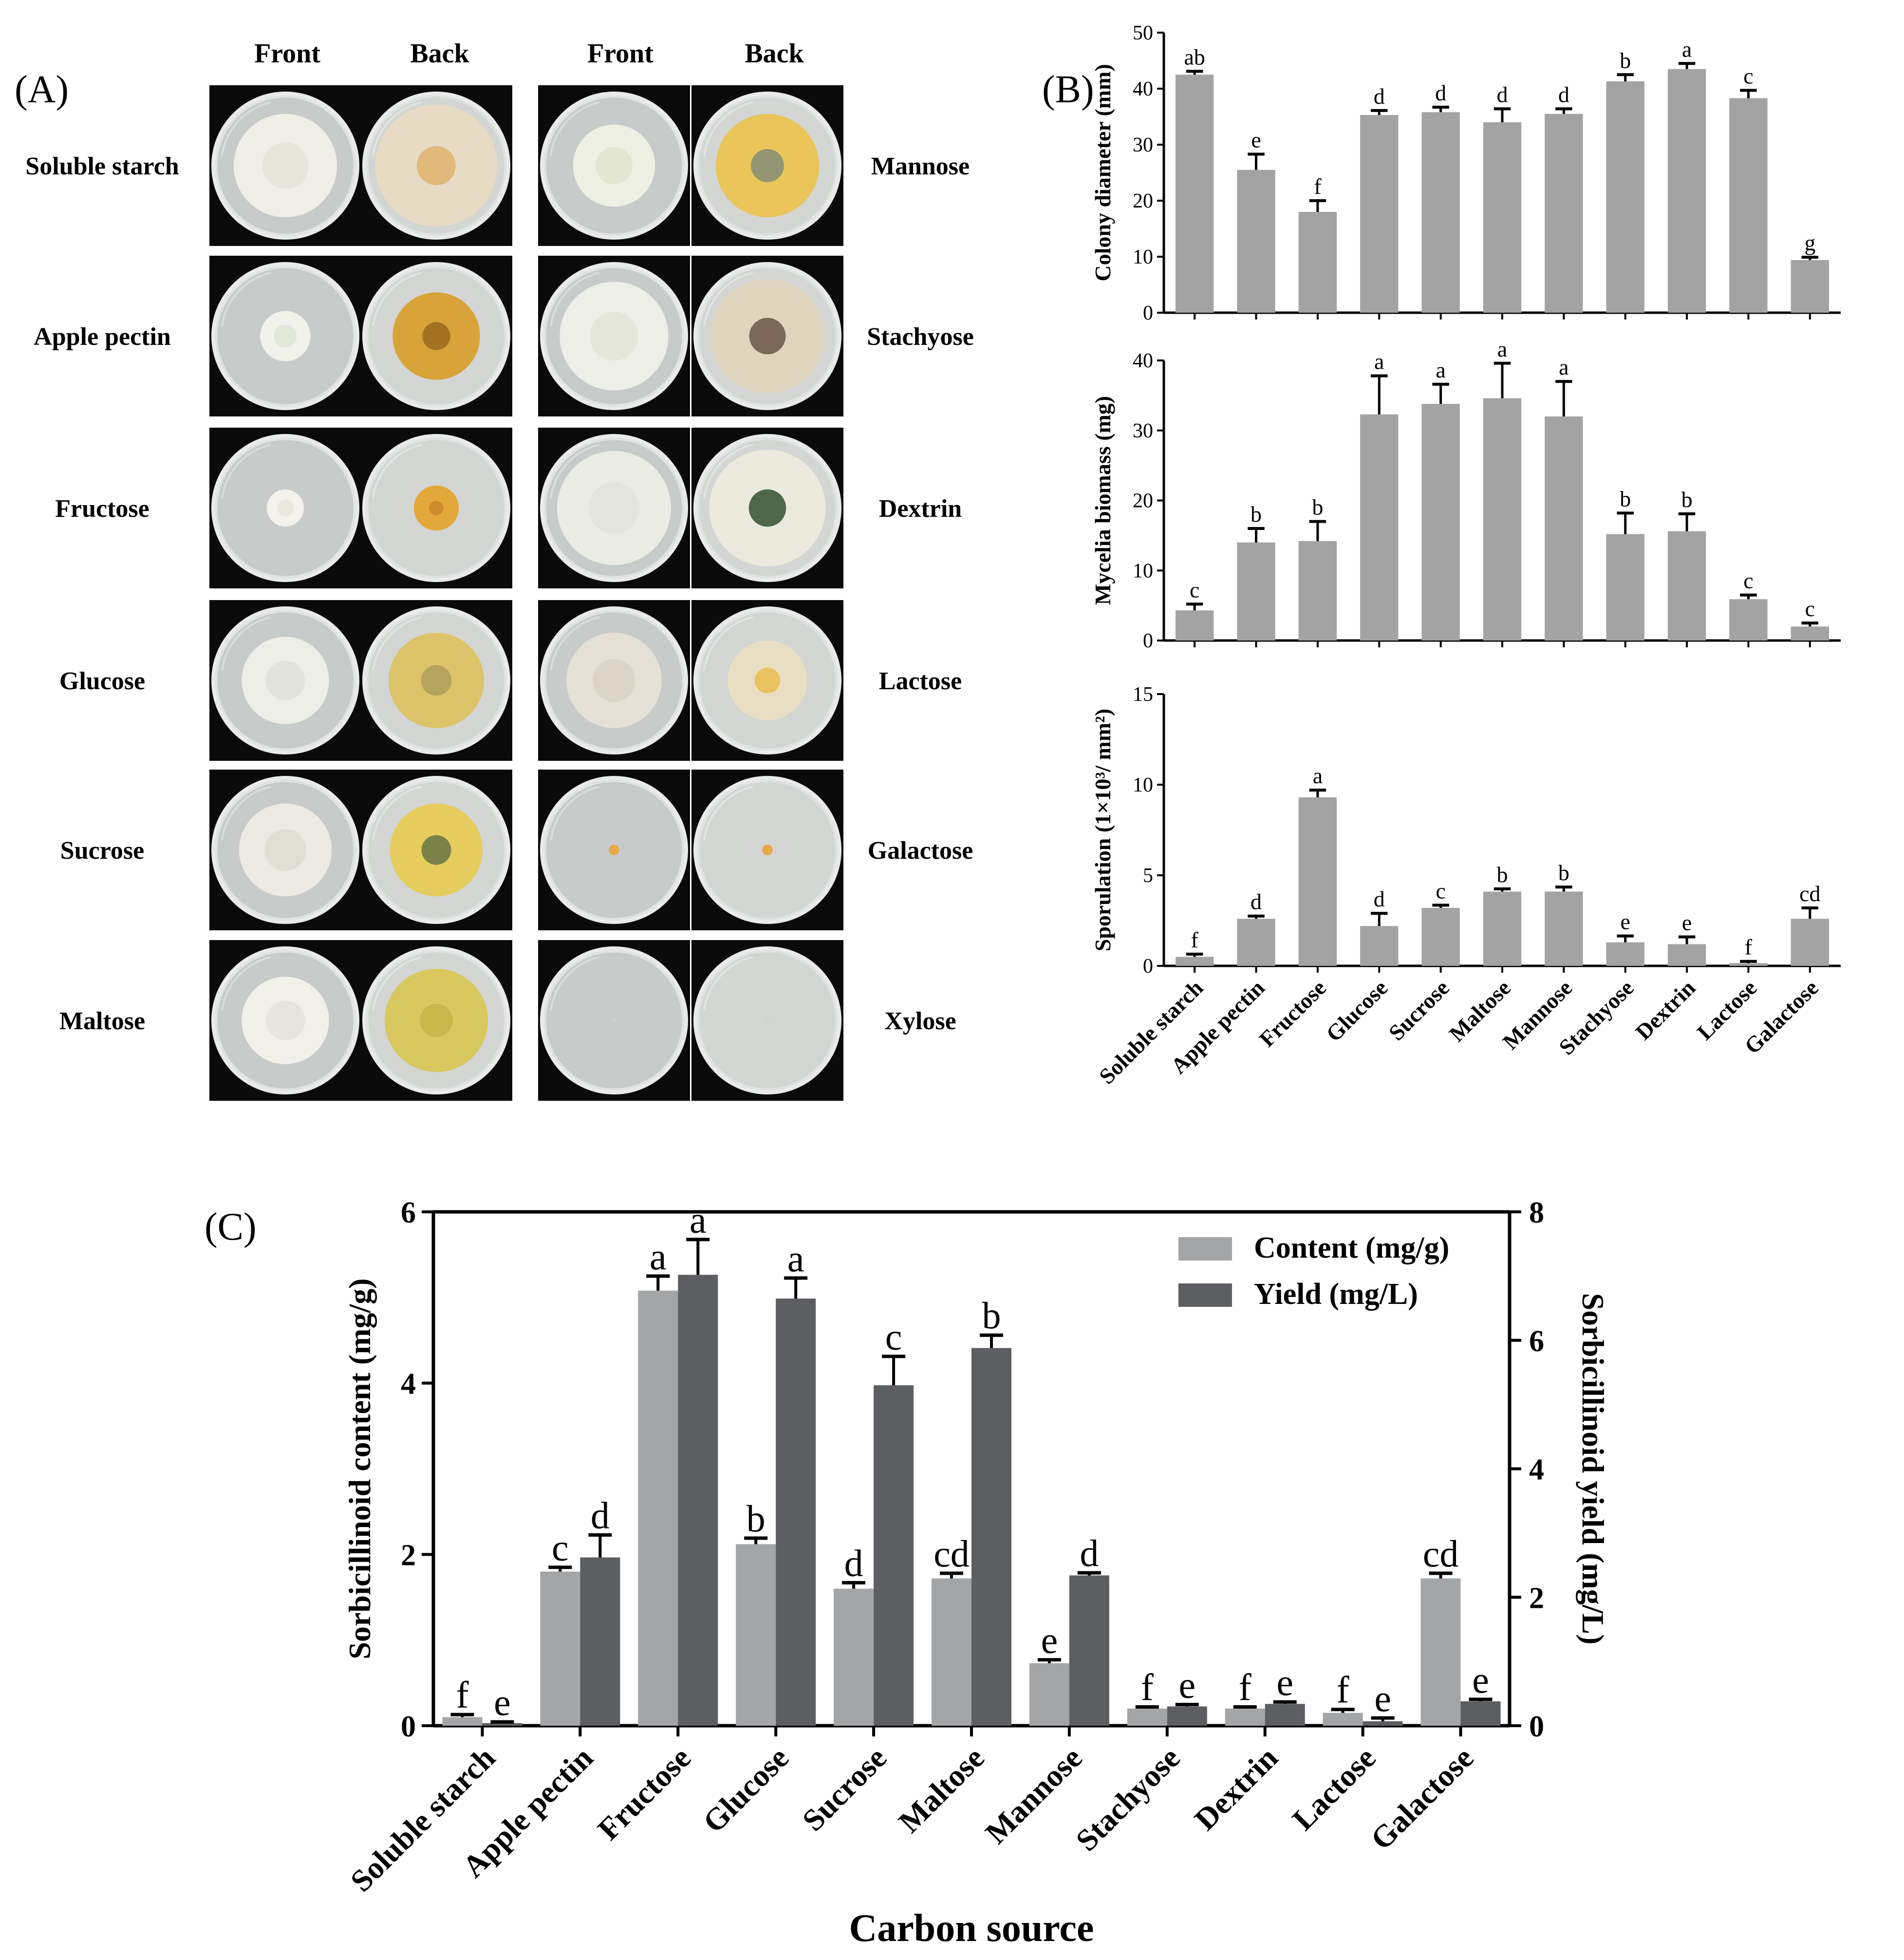 This screenshot has width=1904, height=1960. What do you see at coordinates (920, 166) in the screenshot?
I see `row-label-mannose: Mannose` at bounding box center [920, 166].